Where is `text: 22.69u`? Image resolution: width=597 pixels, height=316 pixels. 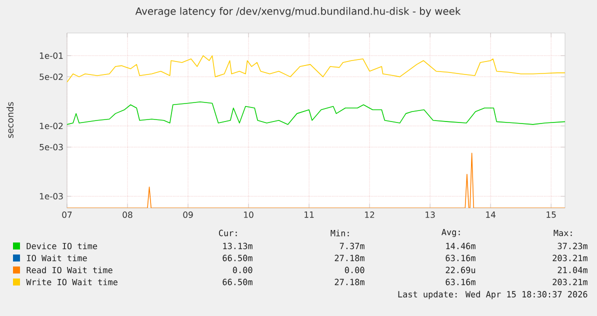
text: 22.69u is located at coordinates (461, 270).